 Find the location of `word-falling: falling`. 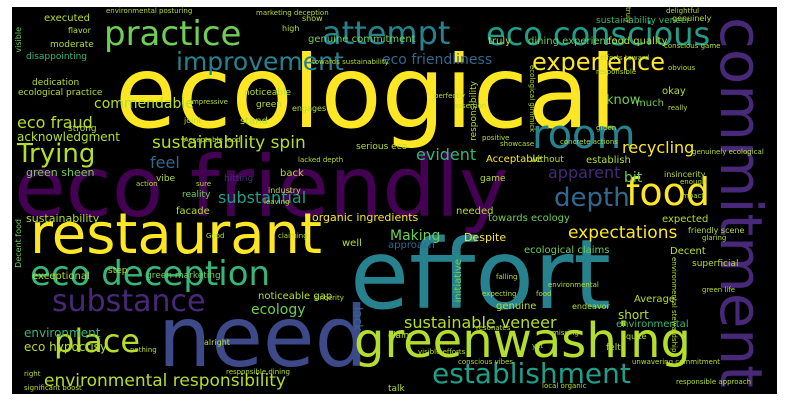

word-falling: falling is located at coordinates (507, 277).